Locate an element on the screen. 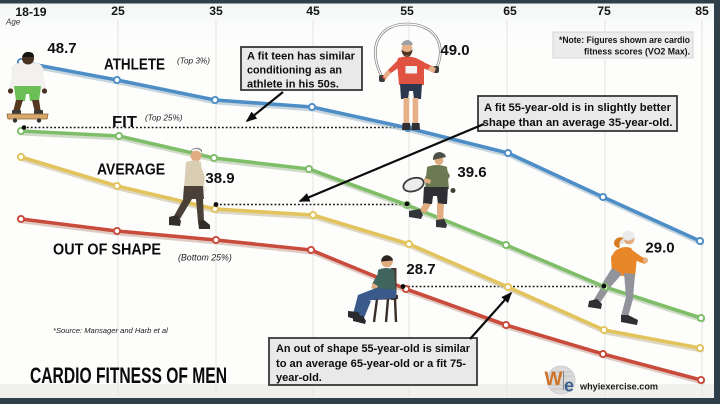 The image size is (720, 404). svg-text: 49.0 is located at coordinates (454, 50).